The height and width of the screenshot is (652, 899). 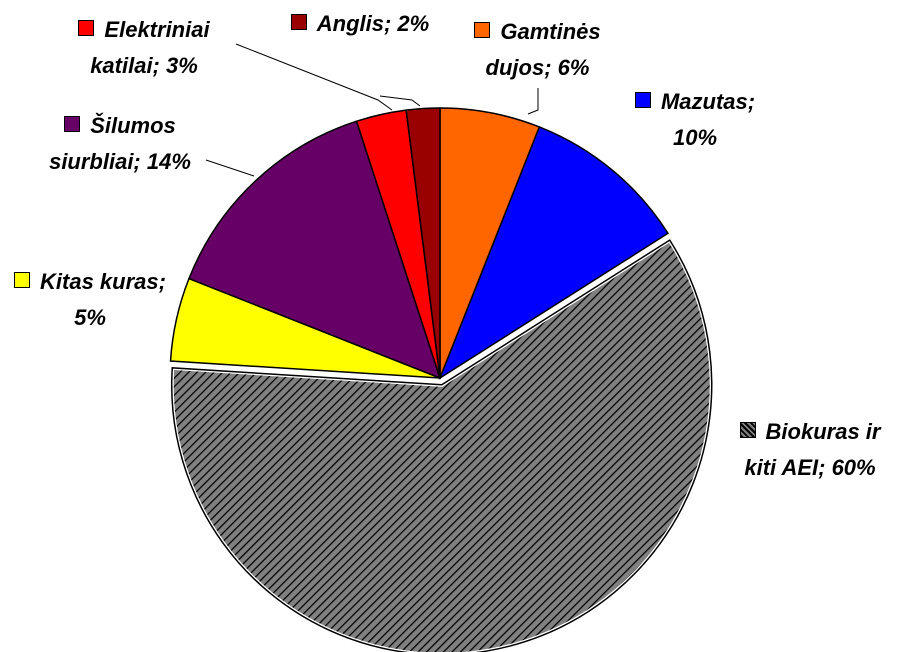 I want to click on slice-label-group: Biokuras ir kiti AEI; 60%, so click(x=810, y=450).